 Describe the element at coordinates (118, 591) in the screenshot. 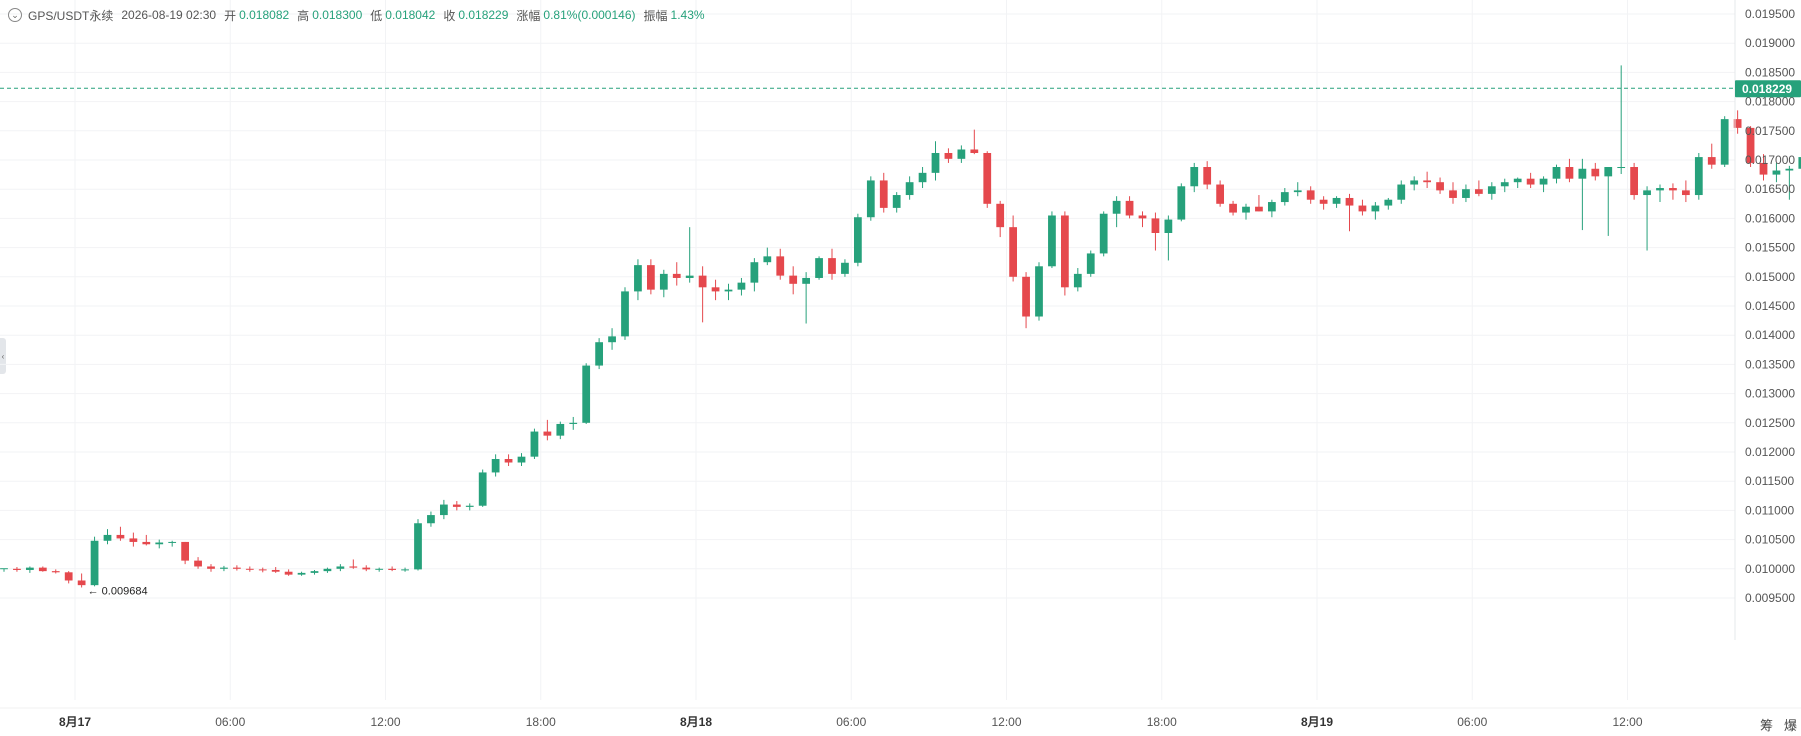

I see `min-price-label: ← 0.009684` at that location.